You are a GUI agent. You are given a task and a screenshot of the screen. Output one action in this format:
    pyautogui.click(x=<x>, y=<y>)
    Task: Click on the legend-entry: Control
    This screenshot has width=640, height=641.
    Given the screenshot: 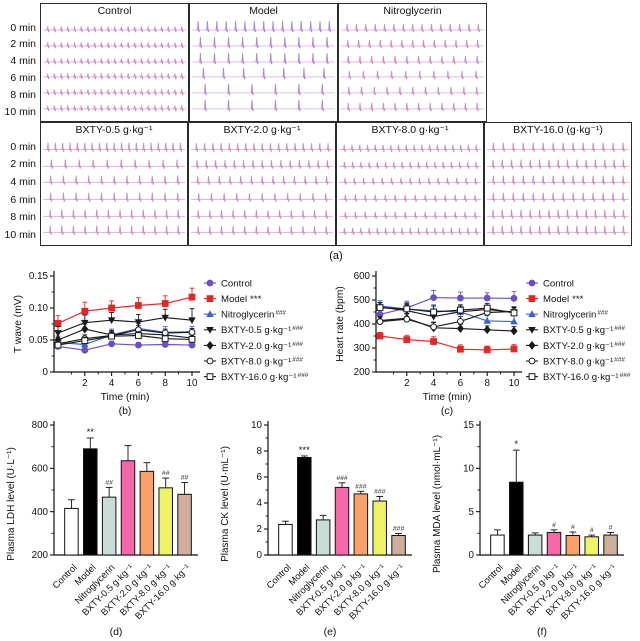 What is the action you would take?
    pyautogui.click(x=228, y=283)
    